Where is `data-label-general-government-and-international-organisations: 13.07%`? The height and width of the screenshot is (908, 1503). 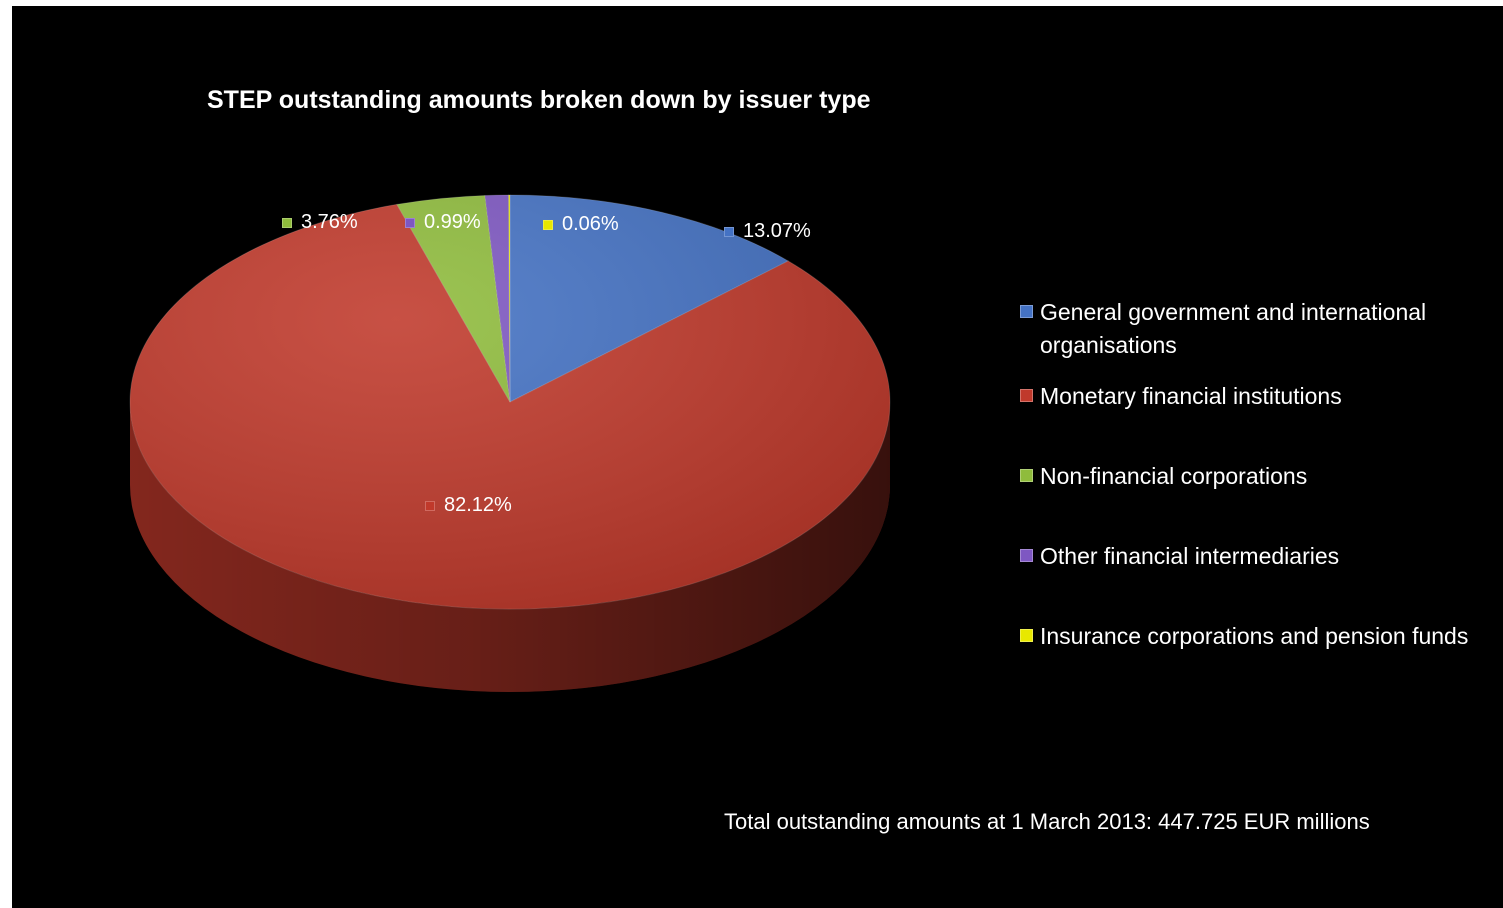 data-label-general-government-and-international-organisations: 13.07% is located at coordinates (767, 231).